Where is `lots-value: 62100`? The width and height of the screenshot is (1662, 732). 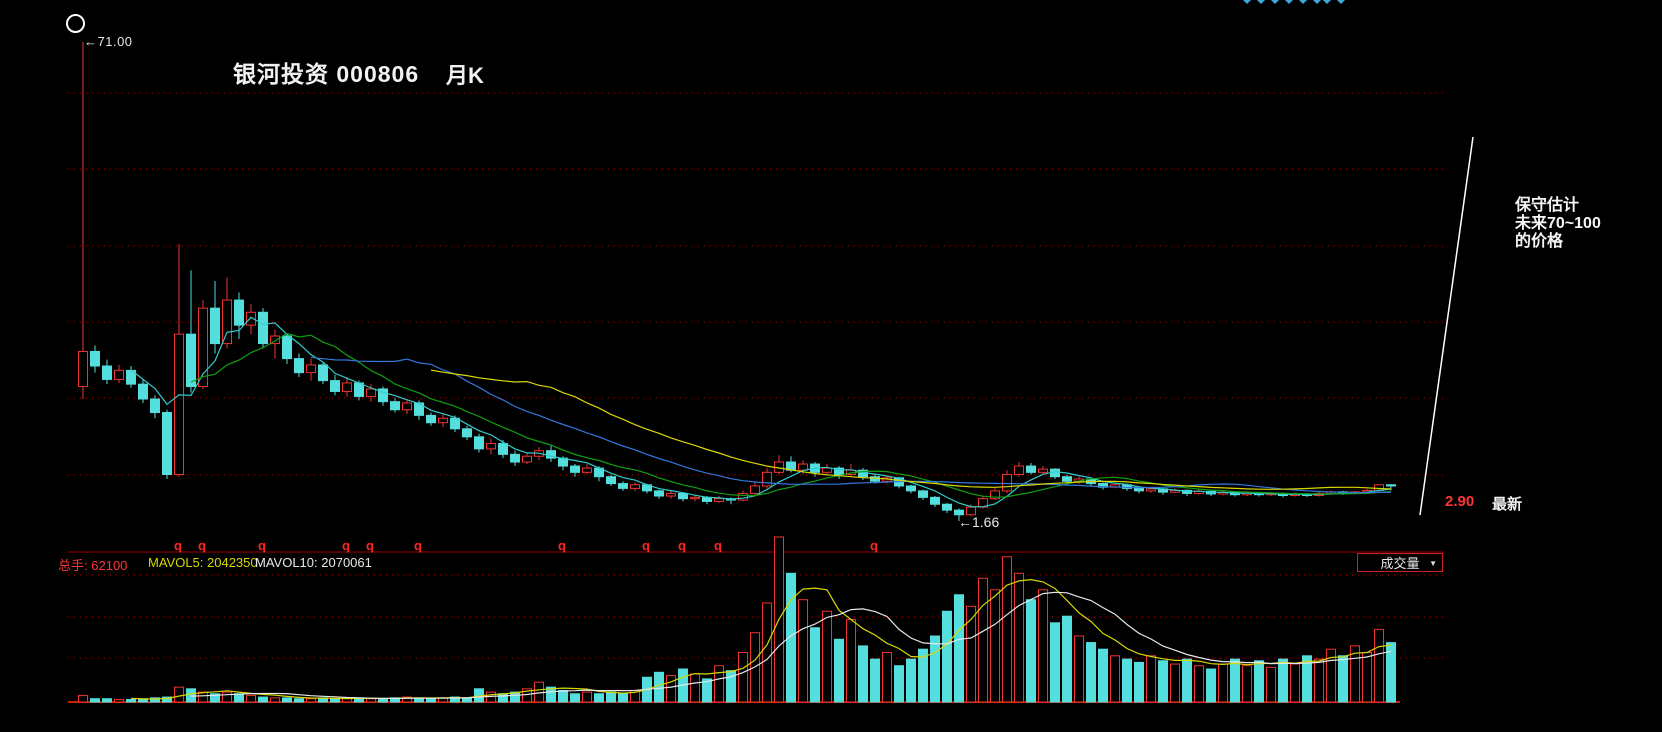 lots-value: 62100 is located at coordinates (109, 565).